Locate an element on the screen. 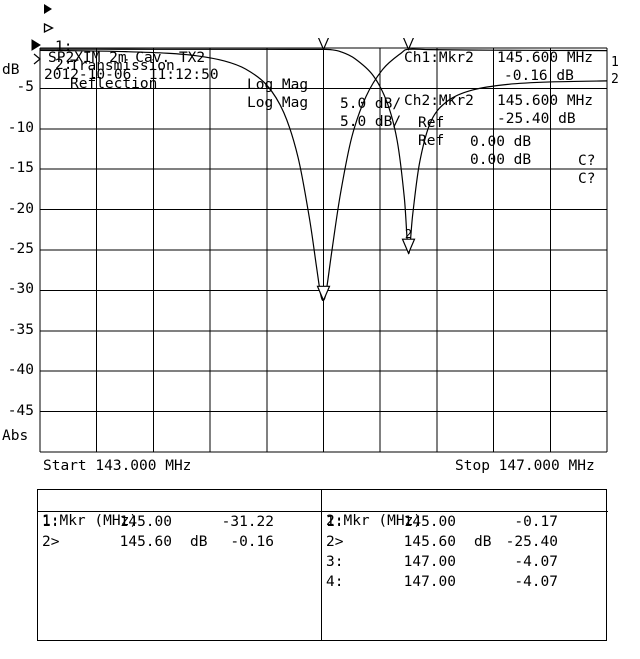 This screenshot has height=659, width=640. ch1-marker-readout-channel: Ch1:Mkr2 is located at coordinates (439, 58).